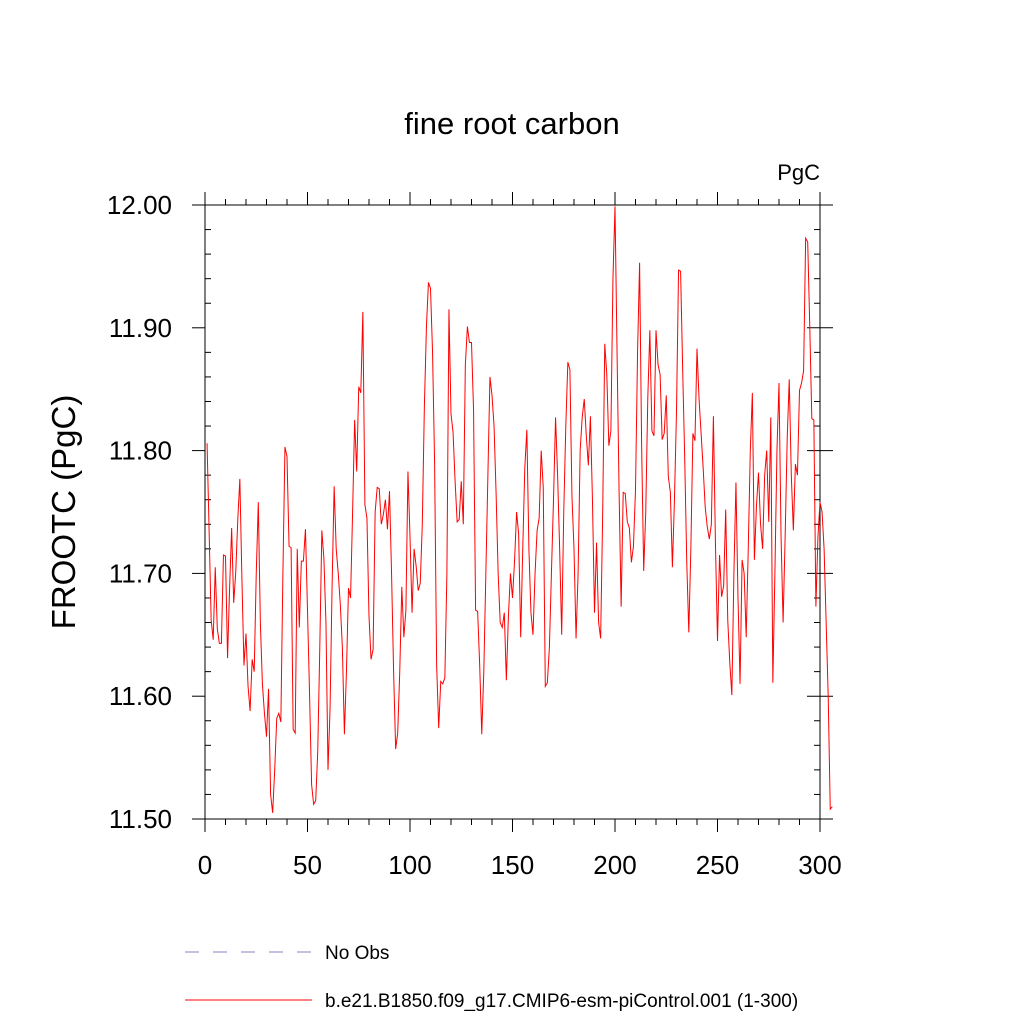  Describe the element at coordinates (357, 953) in the screenshot. I see `legend-label-no-obs: No Obs` at that location.